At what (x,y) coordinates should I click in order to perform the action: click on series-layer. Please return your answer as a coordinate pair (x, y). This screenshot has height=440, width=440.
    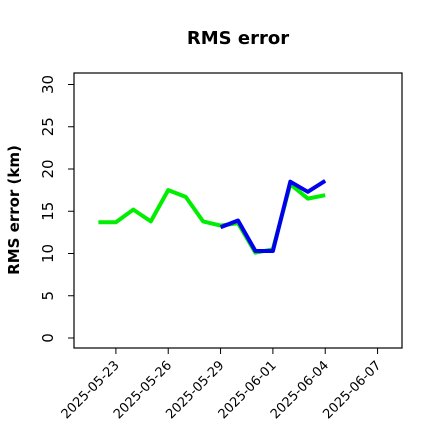
    Looking at the image, I should click on (212, 217).